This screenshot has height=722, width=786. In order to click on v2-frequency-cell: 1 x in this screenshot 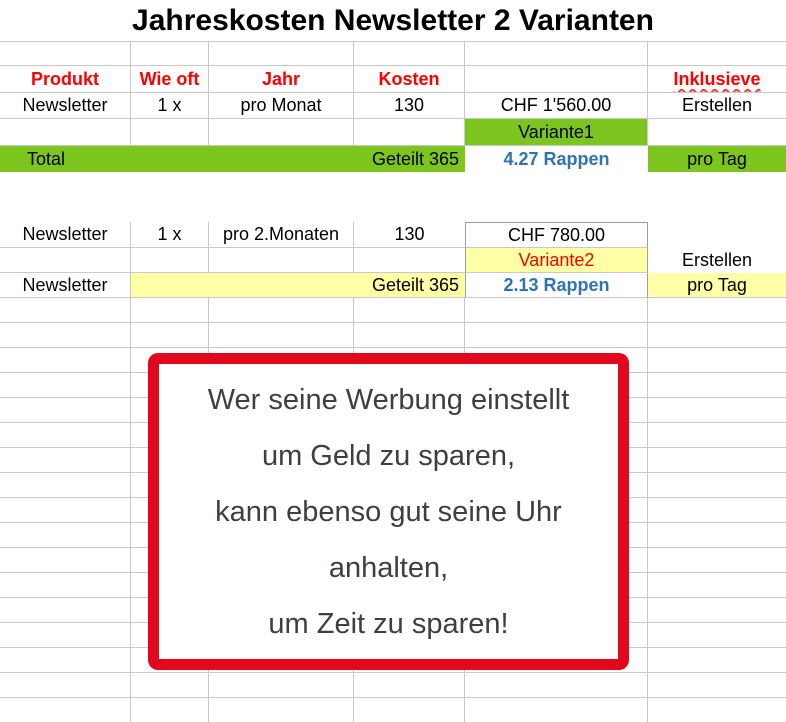, I will do `click(170, 235)`.